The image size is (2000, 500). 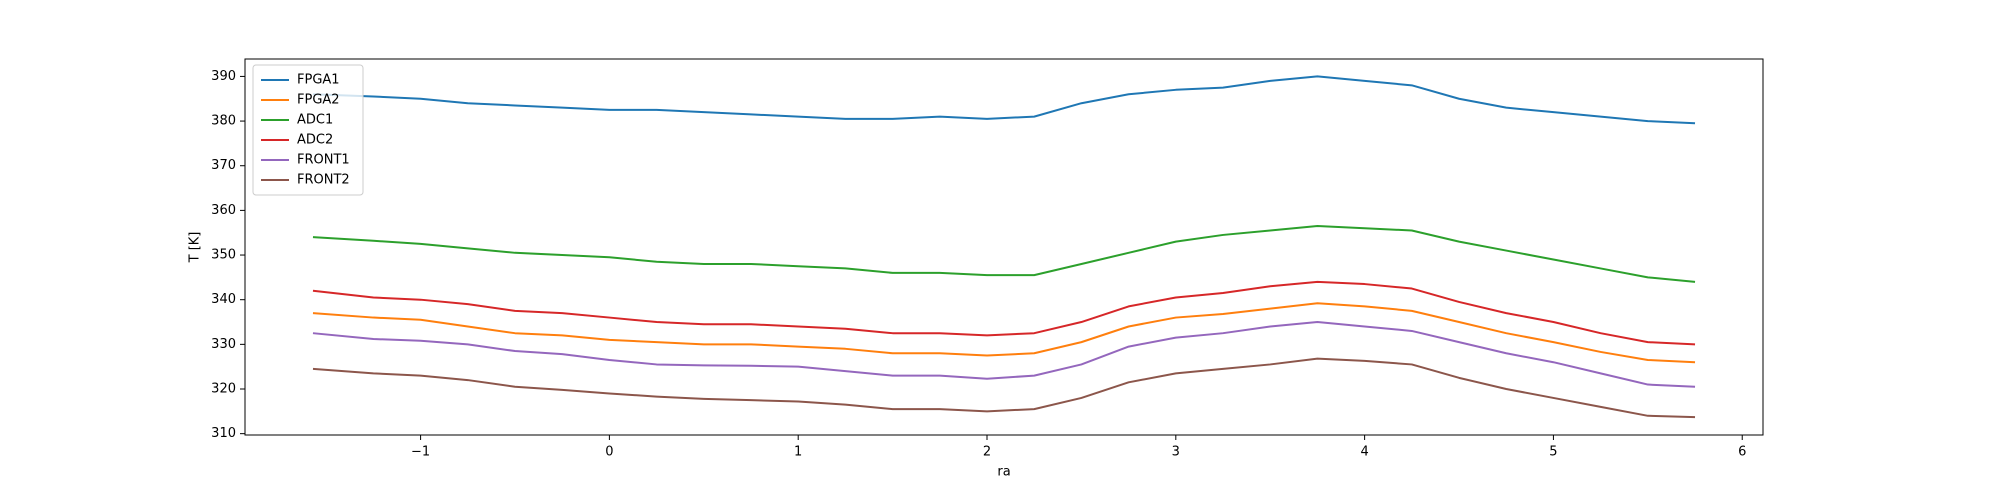 What do you see at coordinates (223, 121) in the screenshot?
I see `y-tick-label: 380` at bounding box center [223, 121].